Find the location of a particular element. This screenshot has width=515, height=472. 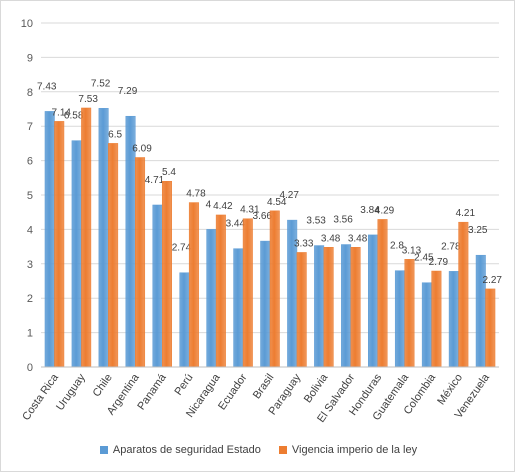

data-label-2-12: 4.29 is located at coordinates (385, 210).